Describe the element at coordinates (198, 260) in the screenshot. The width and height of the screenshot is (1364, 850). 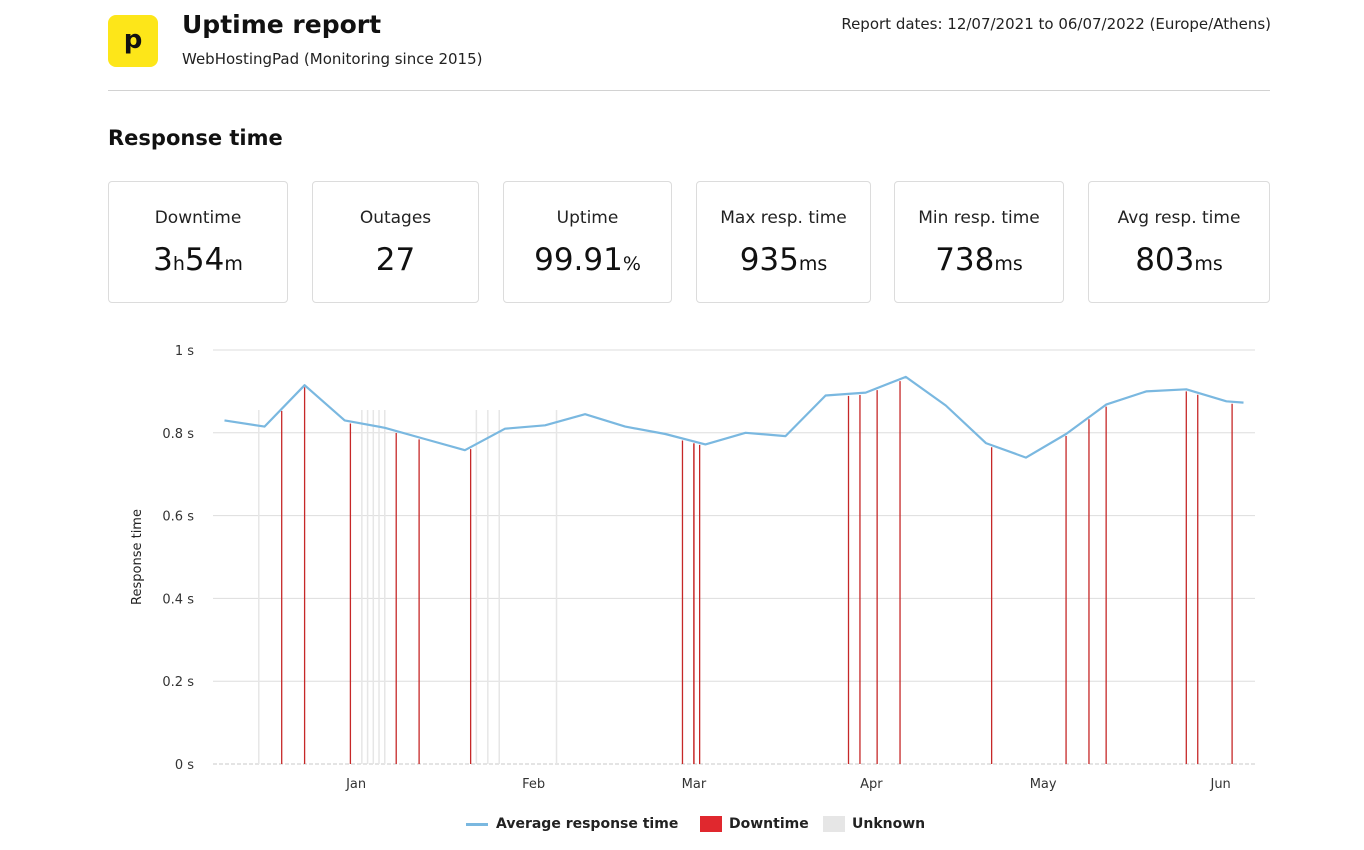
I see `stat-value: 3h54m` at that location.